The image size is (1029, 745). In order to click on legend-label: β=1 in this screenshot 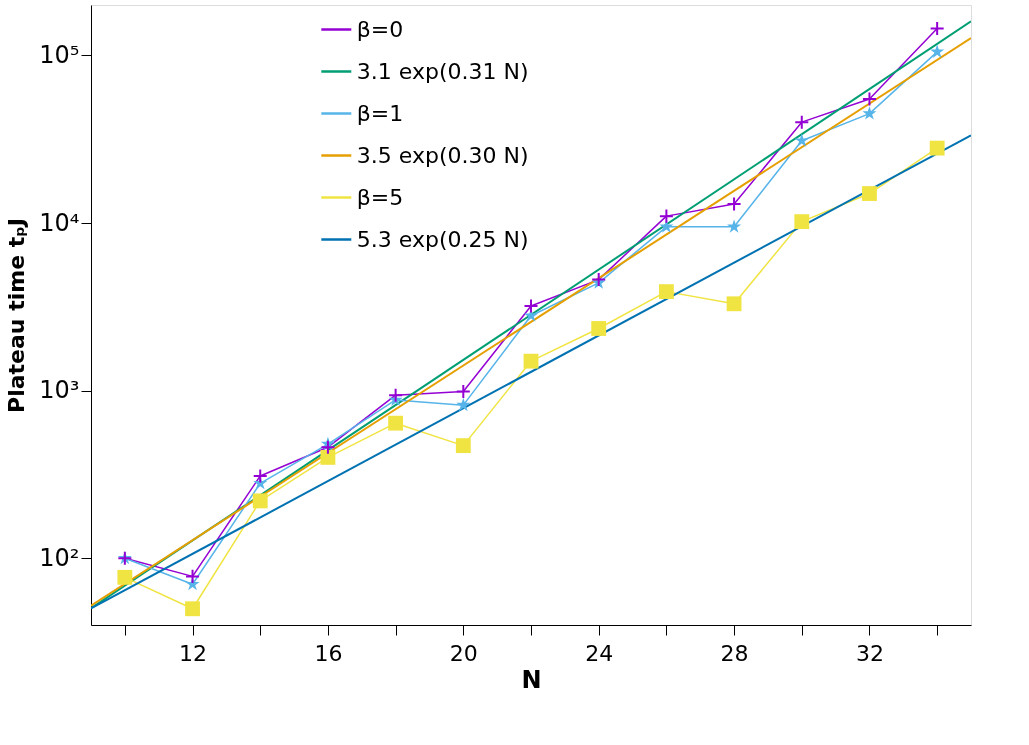, I will do `click(380, 113)`.